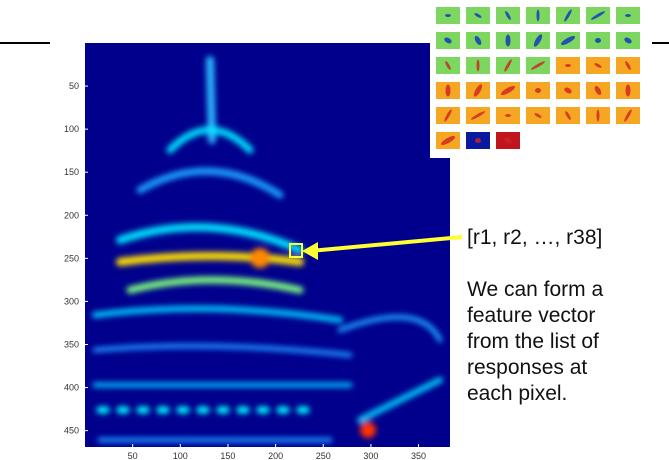  Describe the element at coordinates (133, 455) in the screenshot. I see `x-tick-label: 50` at that location.